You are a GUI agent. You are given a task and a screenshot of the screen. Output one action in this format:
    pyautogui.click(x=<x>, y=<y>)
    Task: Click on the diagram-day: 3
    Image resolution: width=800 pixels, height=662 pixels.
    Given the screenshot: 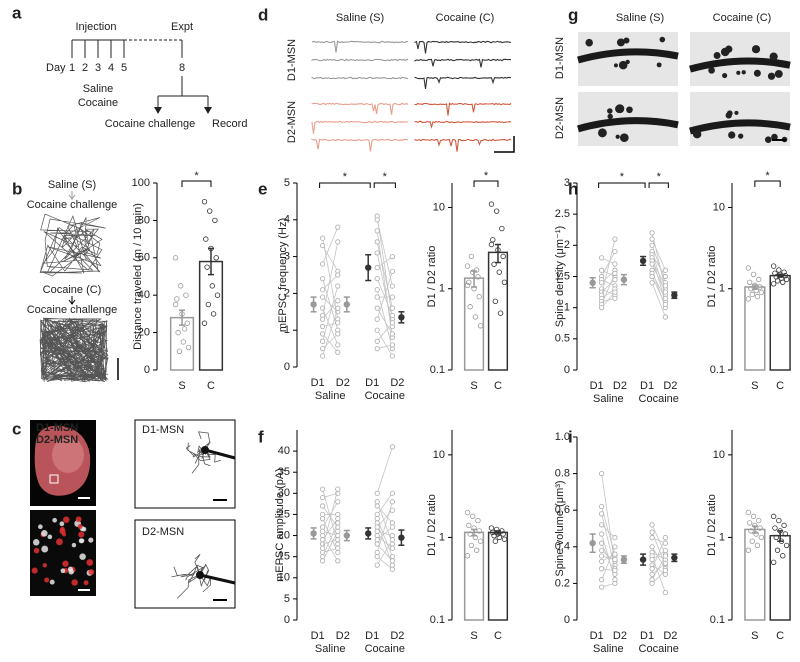 What is the action you would take?
    pyautogui.click(x=98, y=68)
    